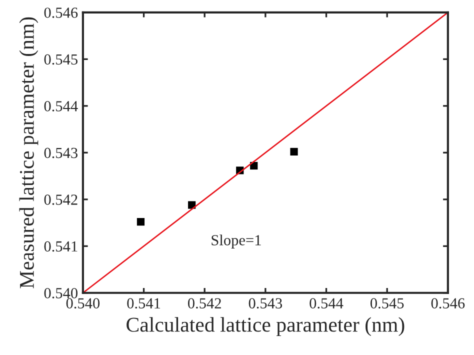 The image size is (474, 355). What do you see at coordinates (61, 153) in the screenshot?
I see `y-tick-label: 0.543` at bounding box center [61, 153].